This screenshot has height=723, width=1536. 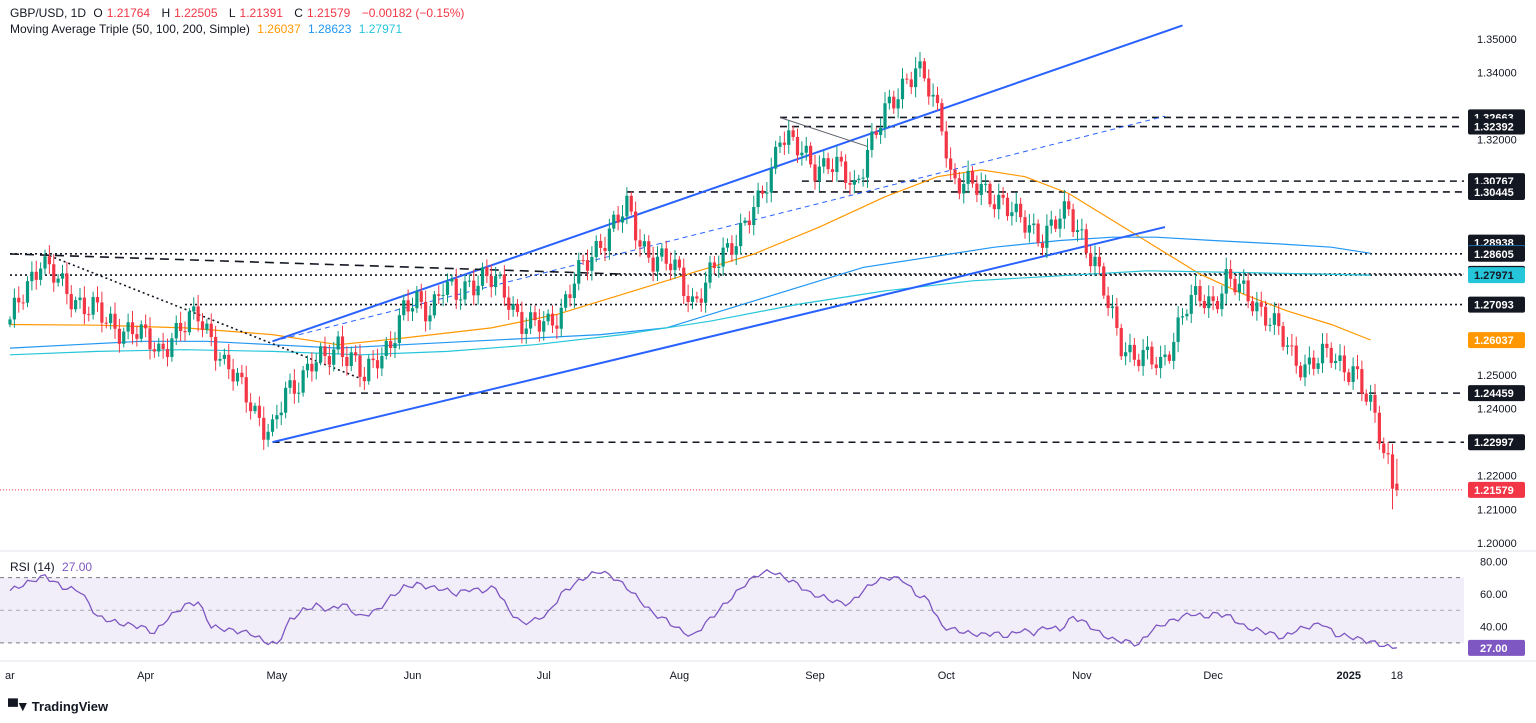 What do you see at coordinates (690, 292) in the screenshot?
I see `ma100-line` at bounding box center [690, 292].